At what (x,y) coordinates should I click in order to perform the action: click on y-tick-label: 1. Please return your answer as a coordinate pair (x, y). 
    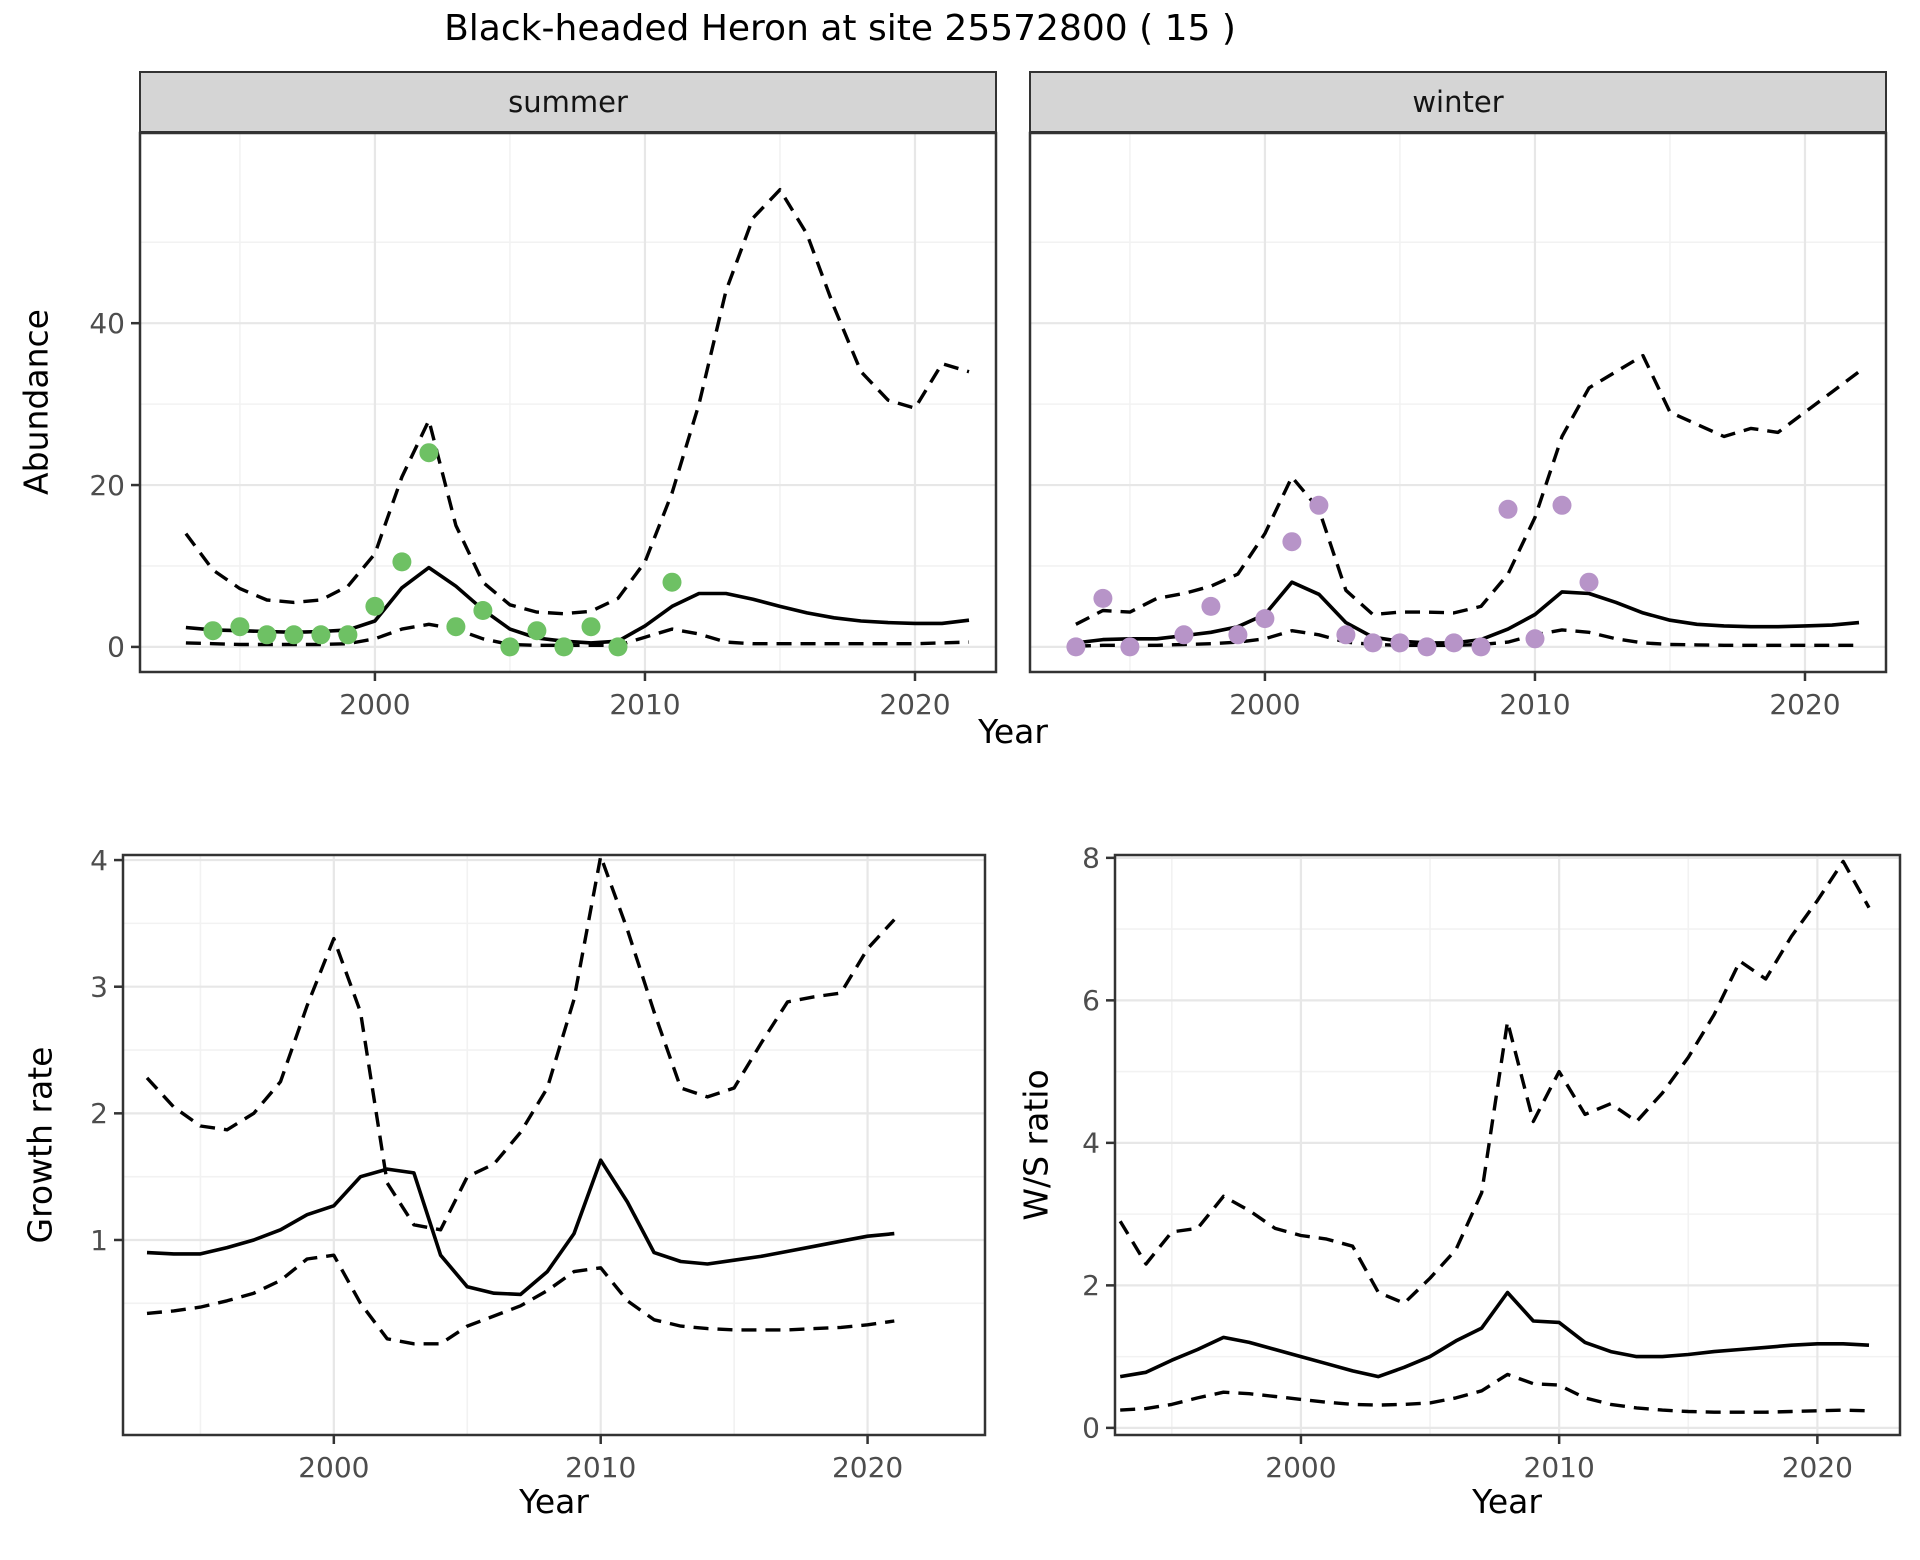
    Looking at the image, I should click on (99, 1240).